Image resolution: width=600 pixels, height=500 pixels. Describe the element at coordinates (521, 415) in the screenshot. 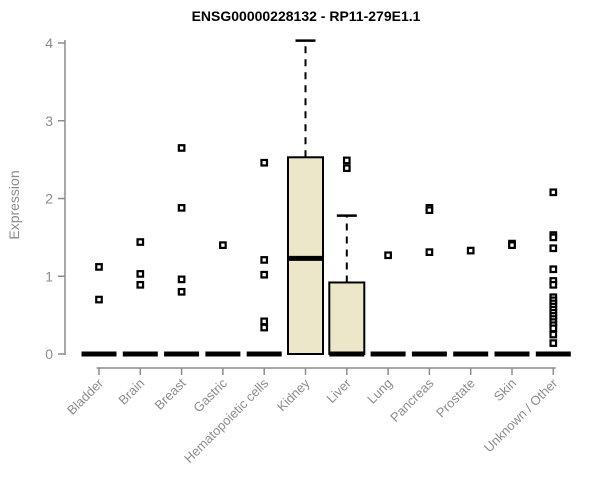

I see `x-tick-label: Unknown / Other` at that location.